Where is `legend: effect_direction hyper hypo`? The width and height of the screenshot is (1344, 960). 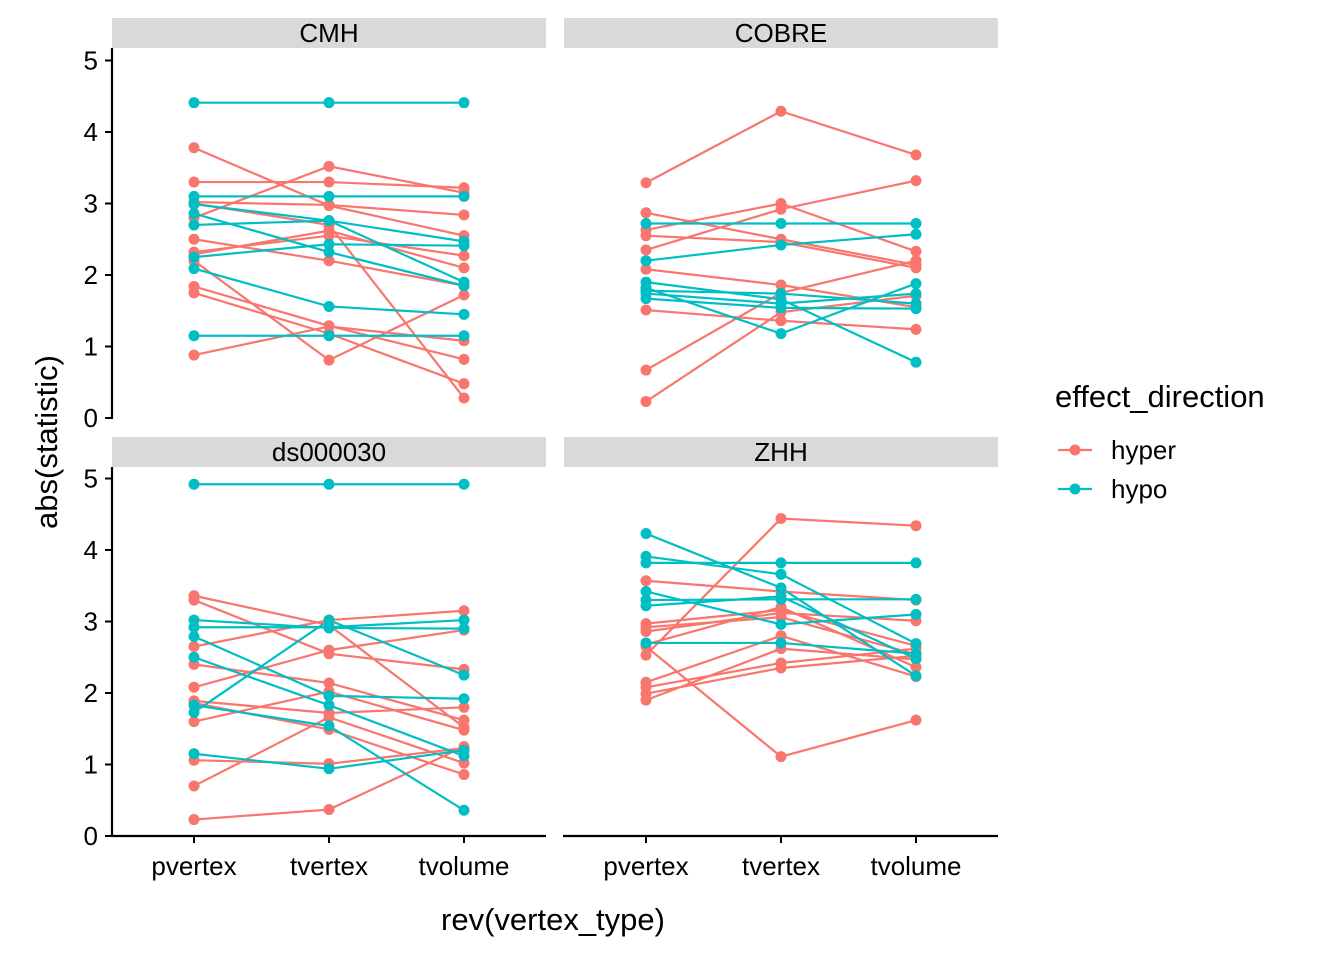
legend: effect_direction hyper hypo is located at coordinates (1160, 441).